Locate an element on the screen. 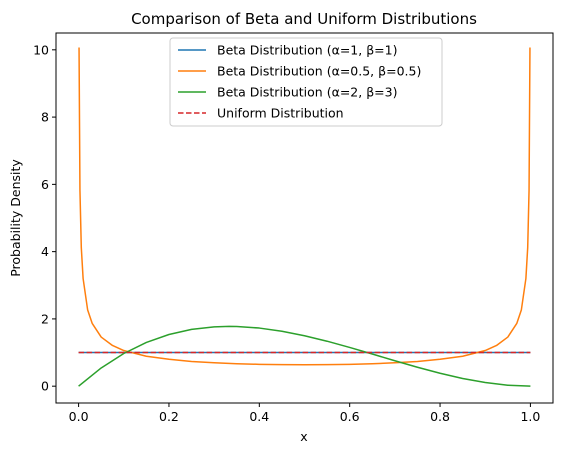 The image size is (562, 455). y-axis-label: Probability Density is located at coordinates (15, 218).